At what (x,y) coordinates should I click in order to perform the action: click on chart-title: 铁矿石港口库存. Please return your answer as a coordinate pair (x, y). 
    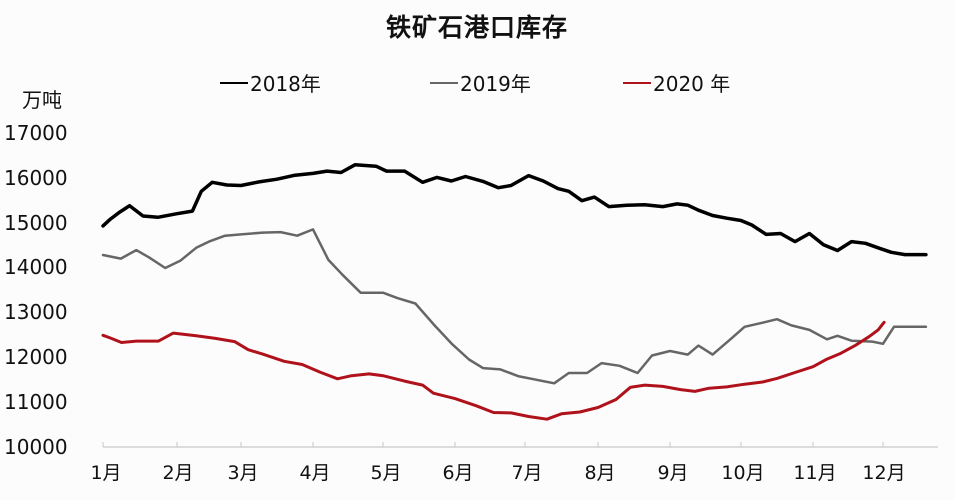
    Looking at the image, I should click on (476, 27).